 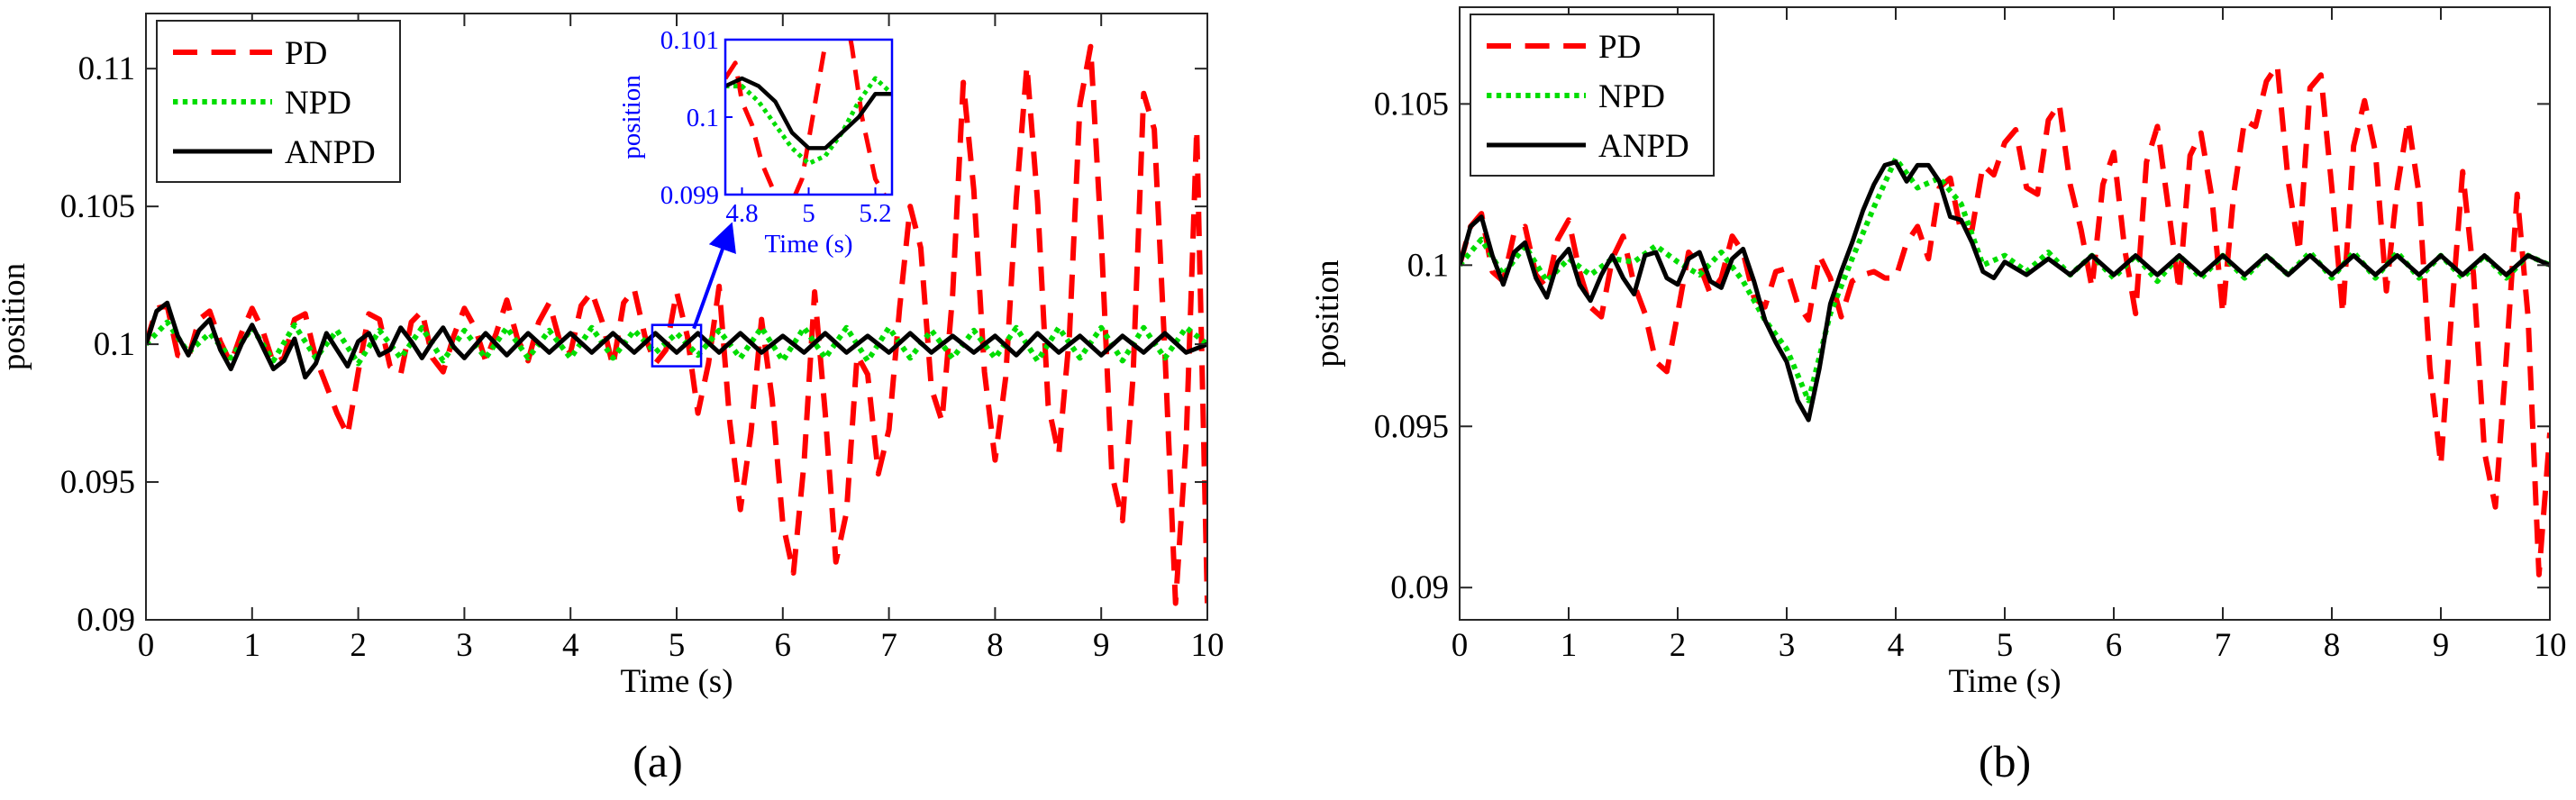 I want to click on legend-label-pd-a: PD, so click(x=306, y=54).